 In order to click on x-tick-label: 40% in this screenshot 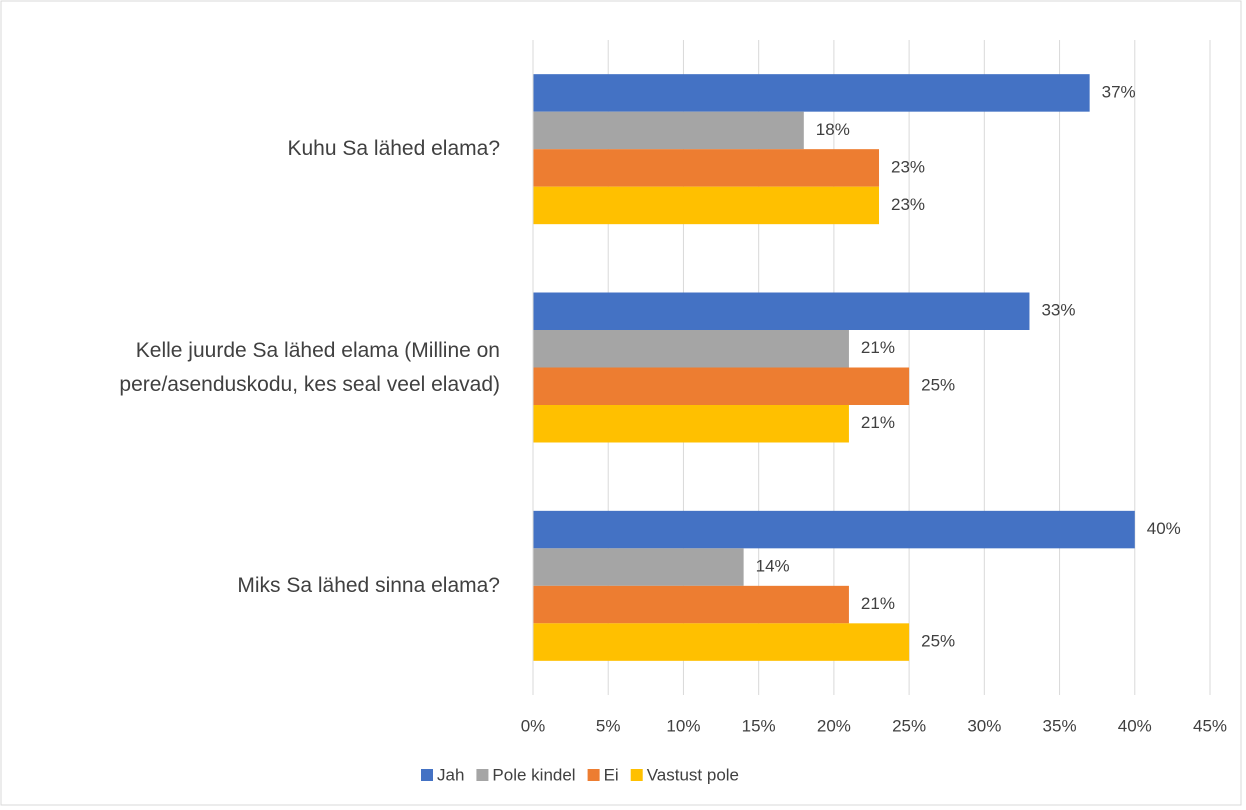, I will do `click(1135, 725)`.